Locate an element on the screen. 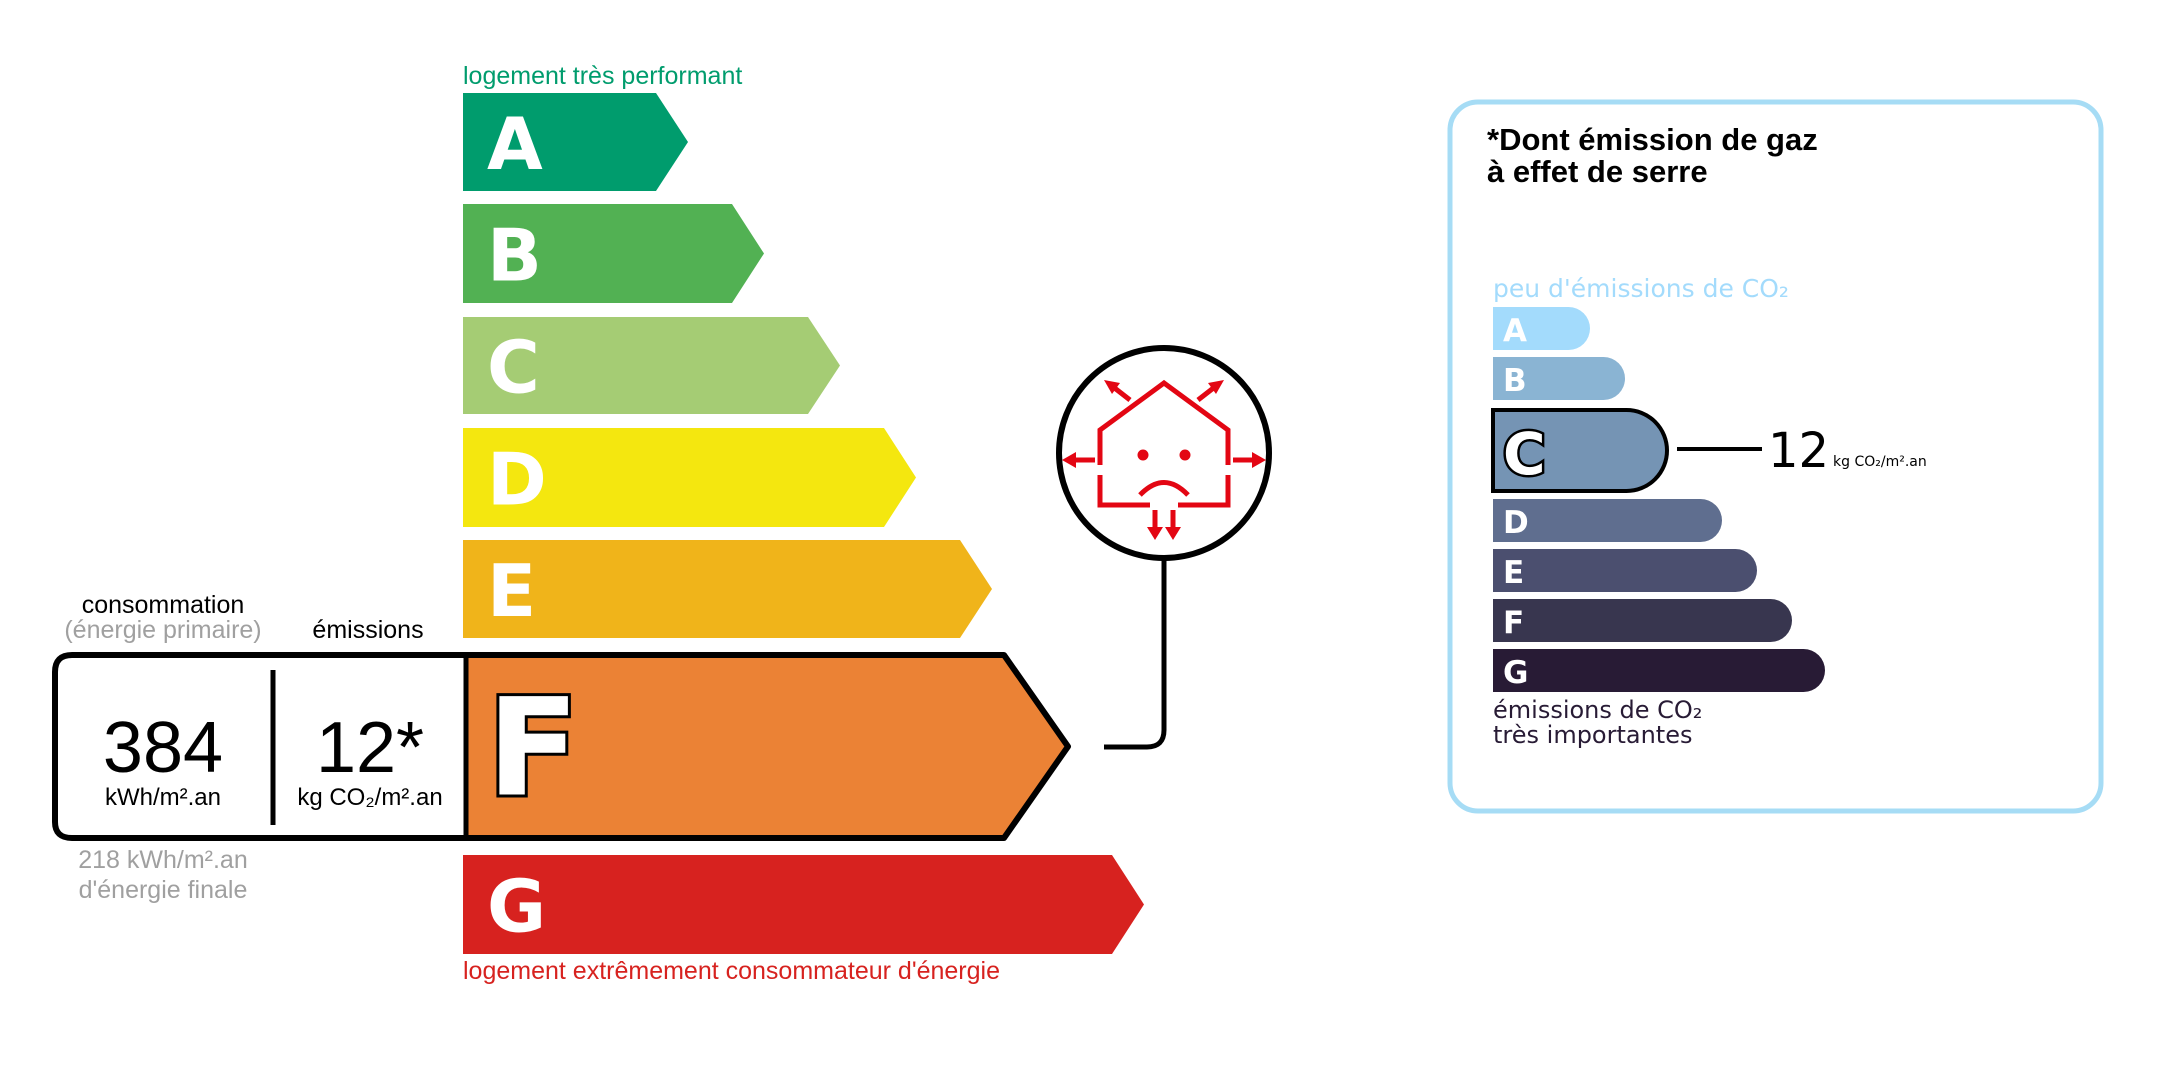 The height and width of the screenshot is (1079, 2169). emissions-value: 12* is located at coordinates (370, 748).